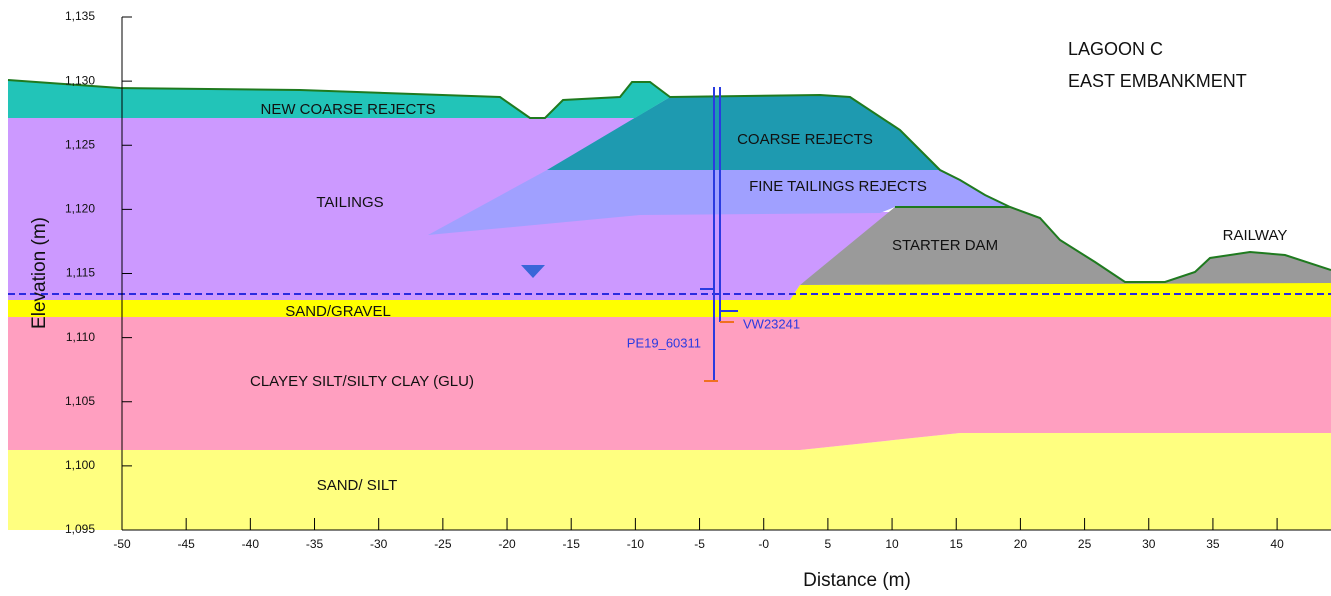 This screenshot has height=596, width=1331. Describe the element at coordinates (838, 186) in the screenshot. I see `layer-label: FINE TAILINGS REJECTS` at that location.